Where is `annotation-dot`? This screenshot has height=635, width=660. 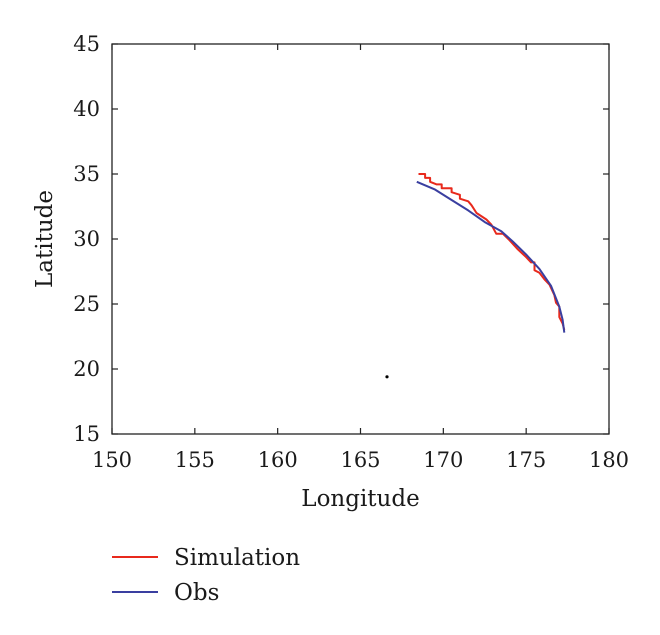 annotation-dot is located at coordinates (387, 377).